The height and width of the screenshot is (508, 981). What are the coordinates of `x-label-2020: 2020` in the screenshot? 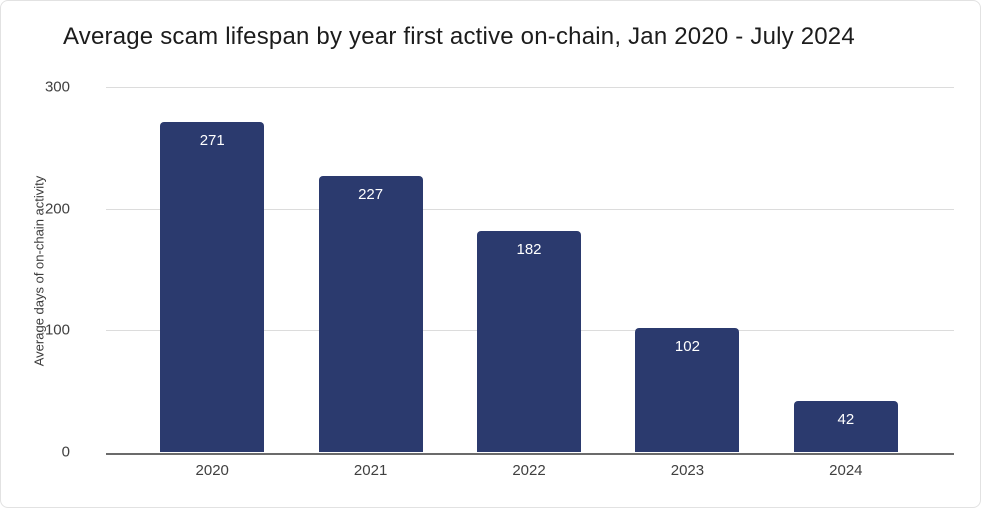 It's located at (212, 470).